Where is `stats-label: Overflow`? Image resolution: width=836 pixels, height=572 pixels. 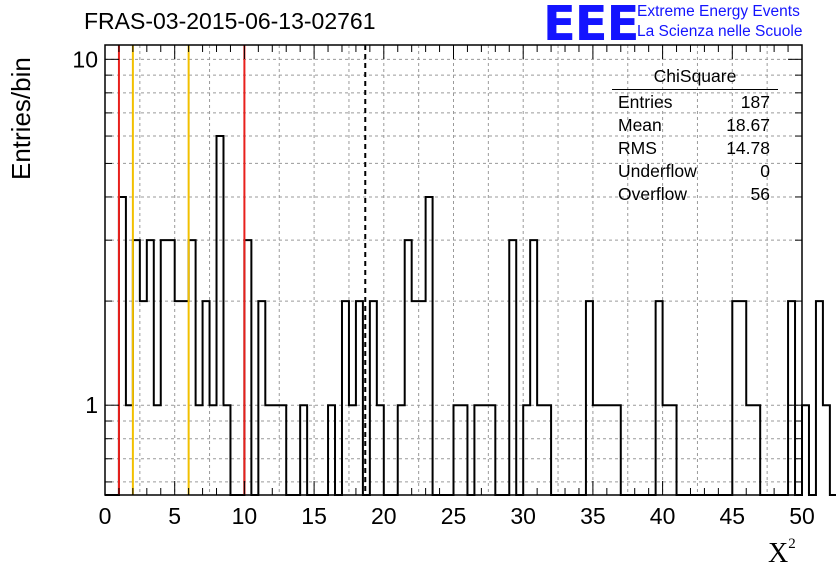 stats-label: Overflow is located at coordinates (653, 194).